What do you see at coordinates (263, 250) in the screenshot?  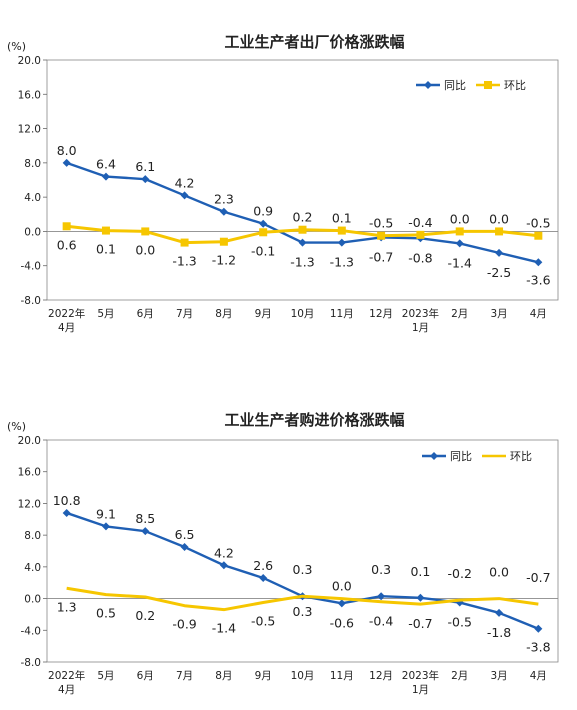 I see `data-label: -0.1` at bounding box center [263, 250].